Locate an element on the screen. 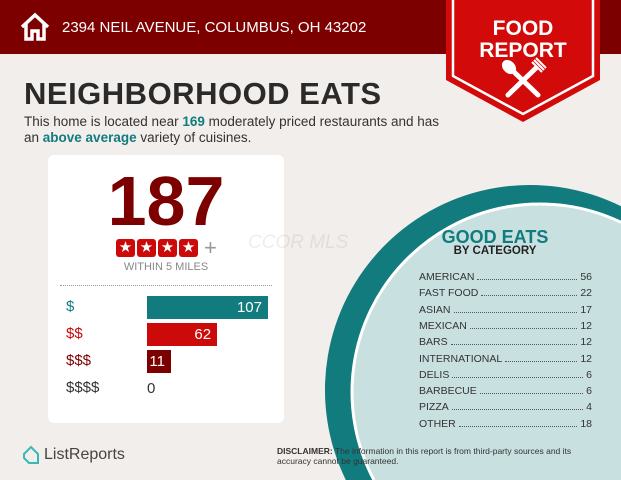  category-row: PIZZA 4 is located at coordinates (505, 405).